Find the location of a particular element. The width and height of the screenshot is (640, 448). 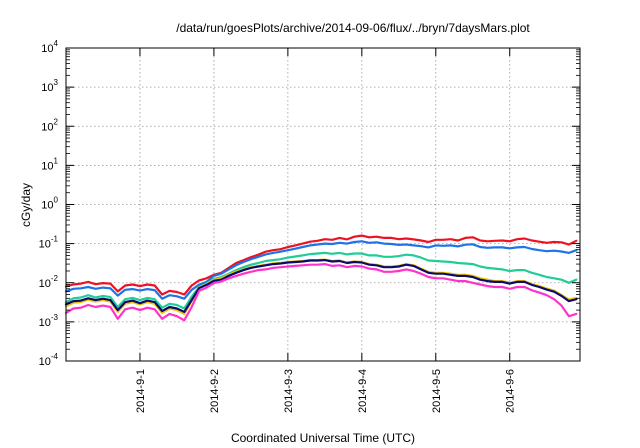

y-tick-label: 10² is located at coordinates (49, 125).